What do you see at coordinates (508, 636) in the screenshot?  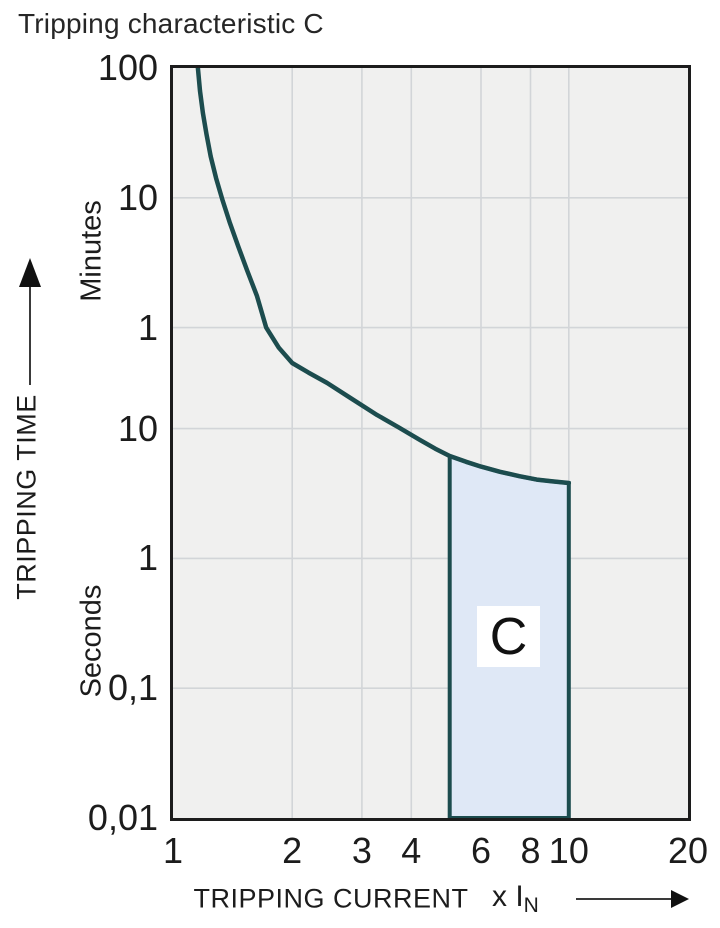 I see `region-label: C` at bounding box center [508, 636].